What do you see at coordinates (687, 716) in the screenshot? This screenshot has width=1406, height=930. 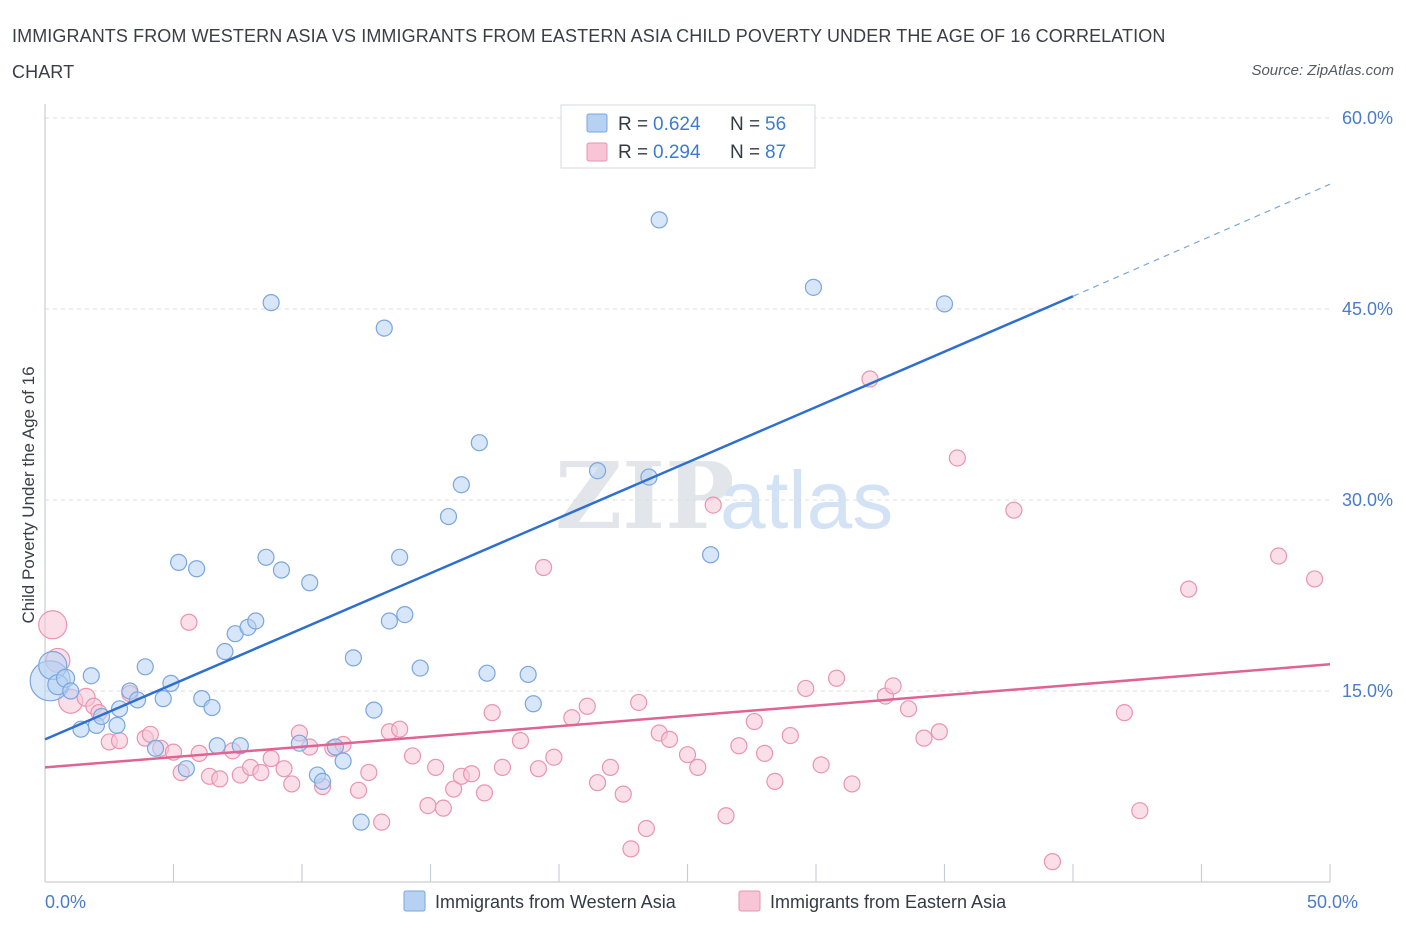 I see `trend-line-eastern-asia` at bounding box center [687, 716].